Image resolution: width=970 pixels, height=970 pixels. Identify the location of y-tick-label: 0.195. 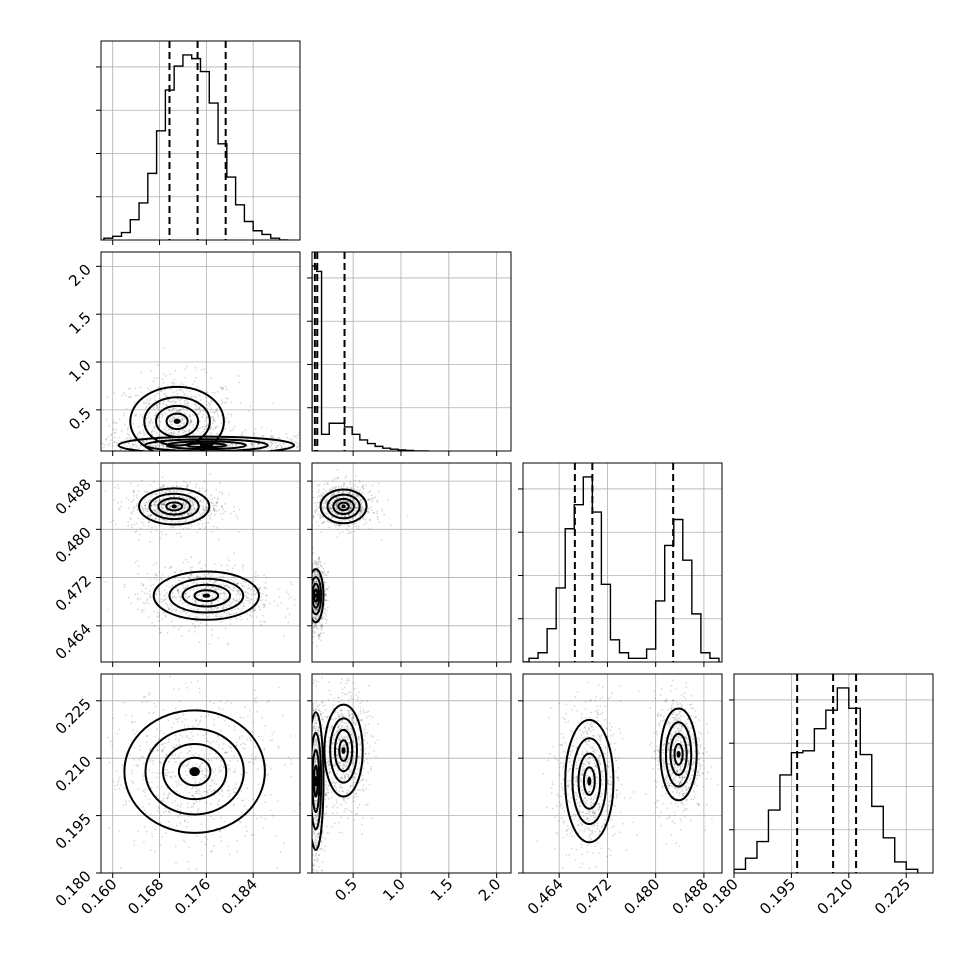
(73, 831).